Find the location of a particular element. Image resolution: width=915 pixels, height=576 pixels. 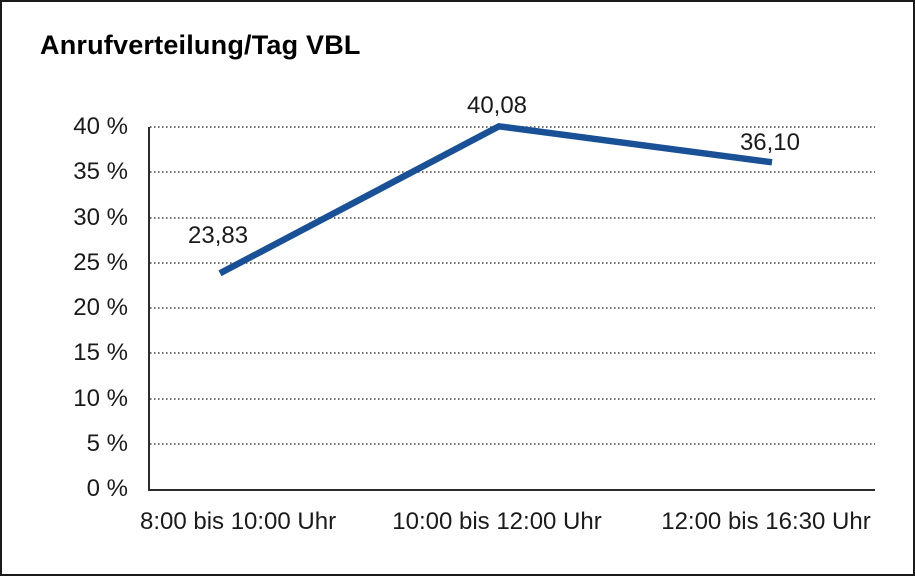

chart-title: Anrufverteilung/Tag VBL is located at coordinates (200, 45).